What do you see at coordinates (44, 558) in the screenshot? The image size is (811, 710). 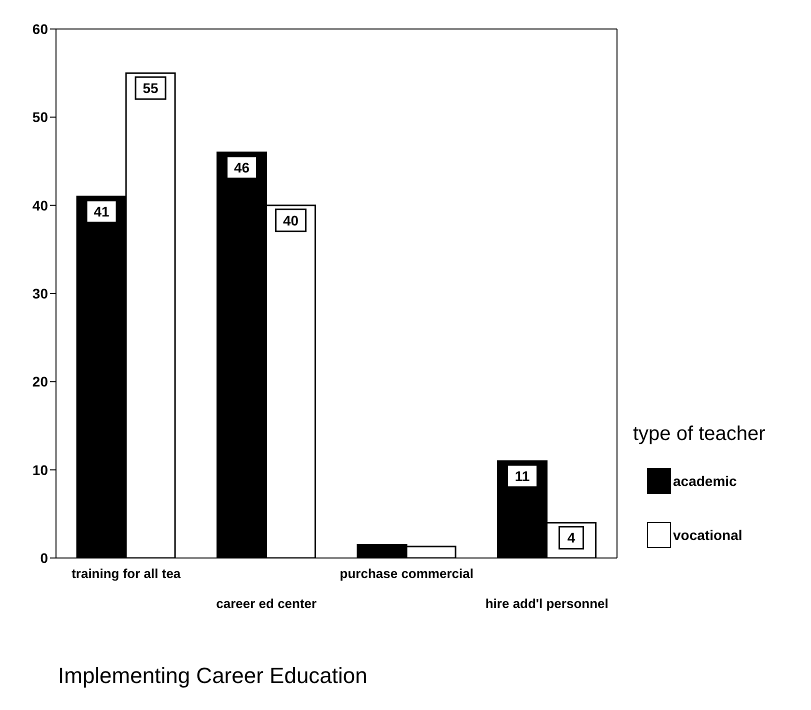 I see `y-tick-label: 0` at bounding box center [44, 558].